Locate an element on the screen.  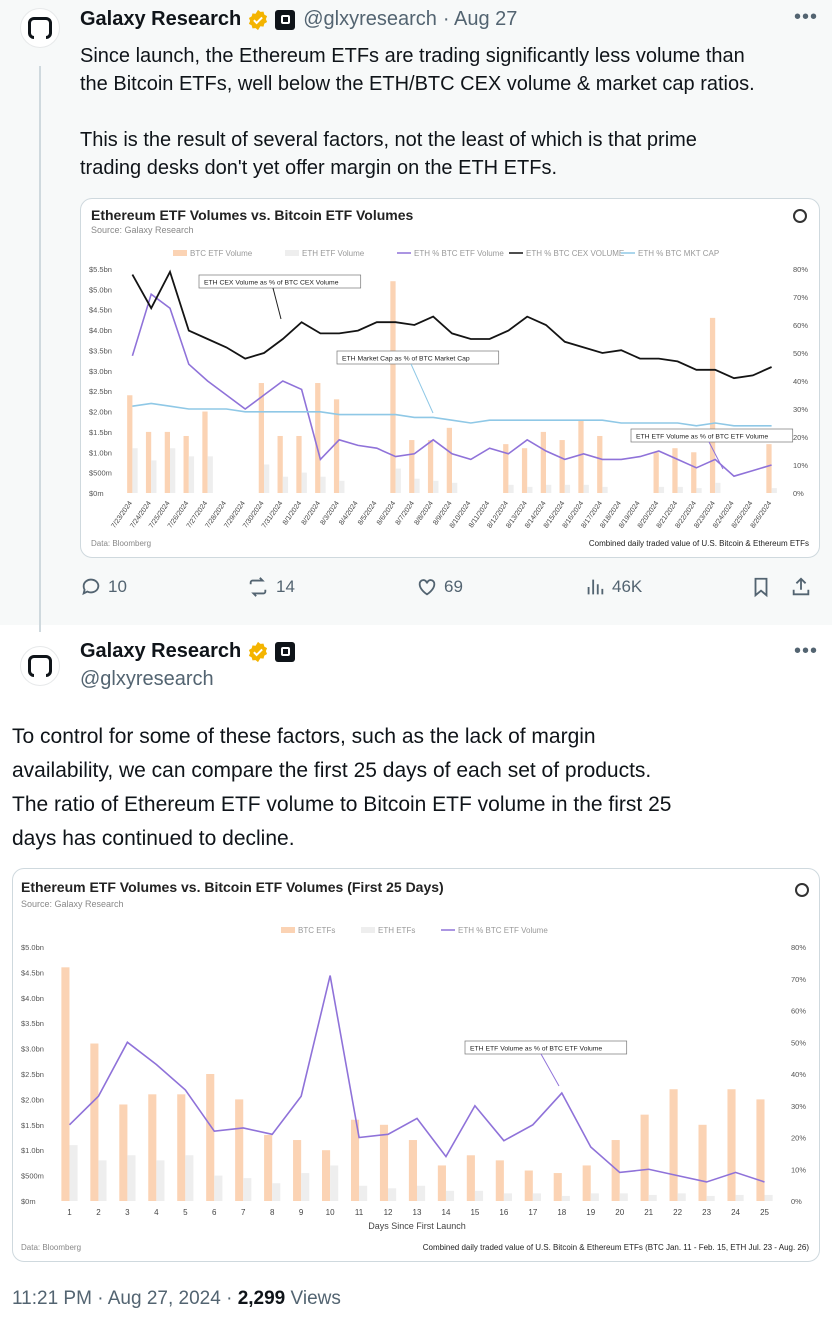
galaxy-logo-icon is located at coordinates (40, 666).